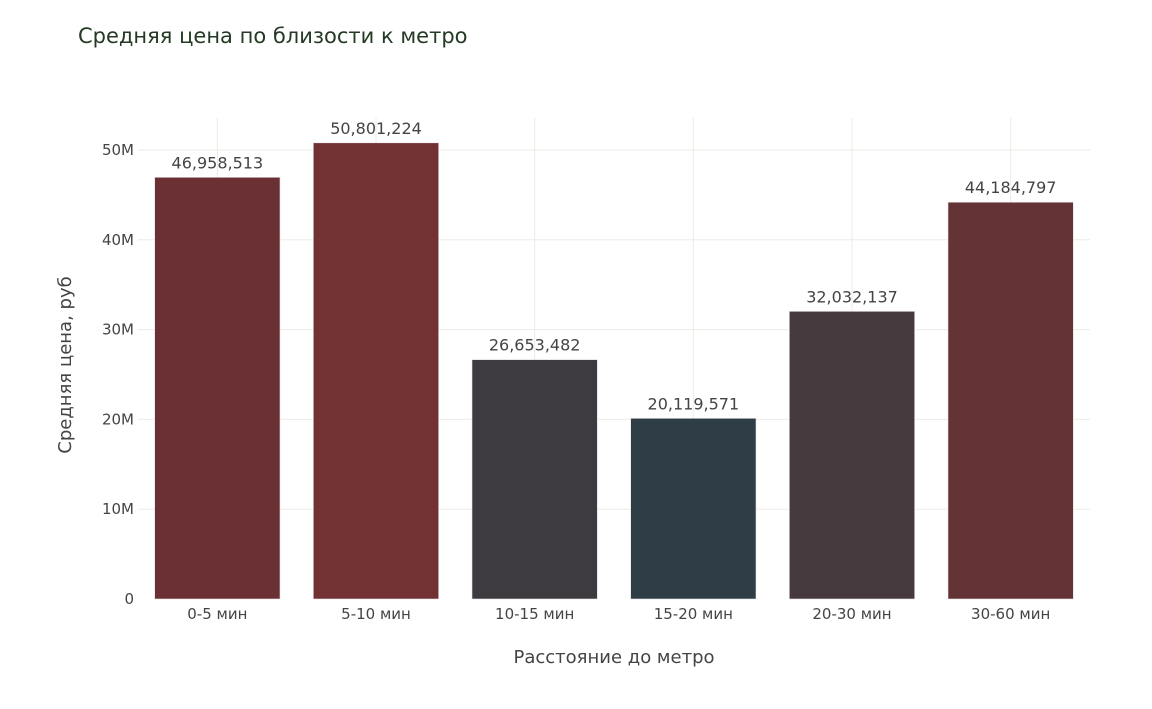 Image resolution: width=1152 pixels, height=709 pixels. Describe the element at coordinates (693, 614) in the screenshot. I see `x-tick-label: 15-20 мин` at that location.